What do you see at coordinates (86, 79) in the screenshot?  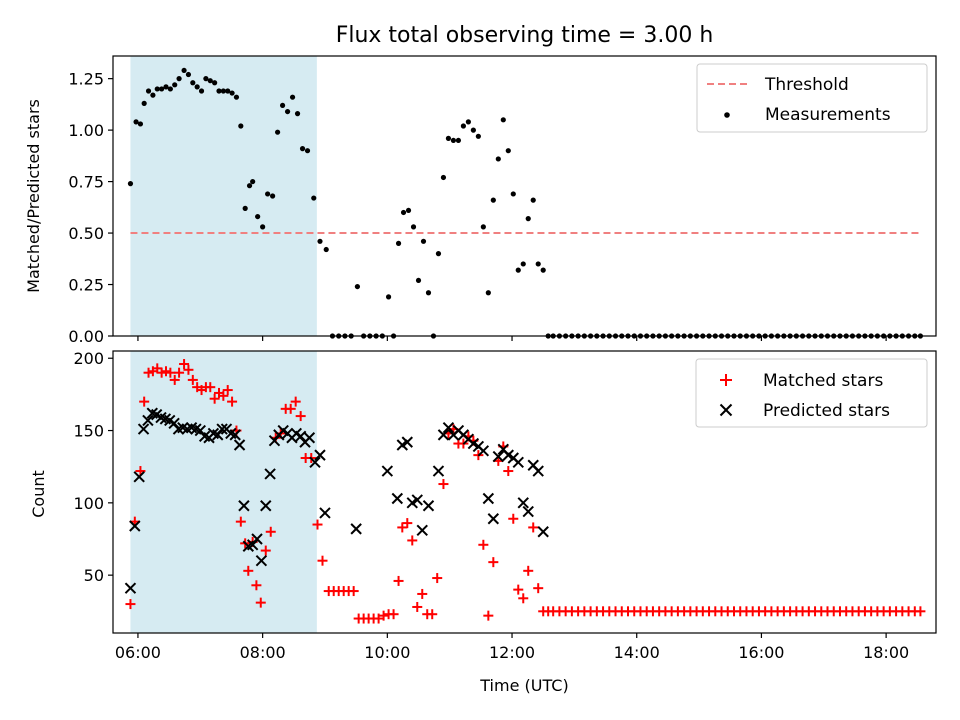 I see `top-y-tick-label: 1.25` at bounding box center [86, 79].